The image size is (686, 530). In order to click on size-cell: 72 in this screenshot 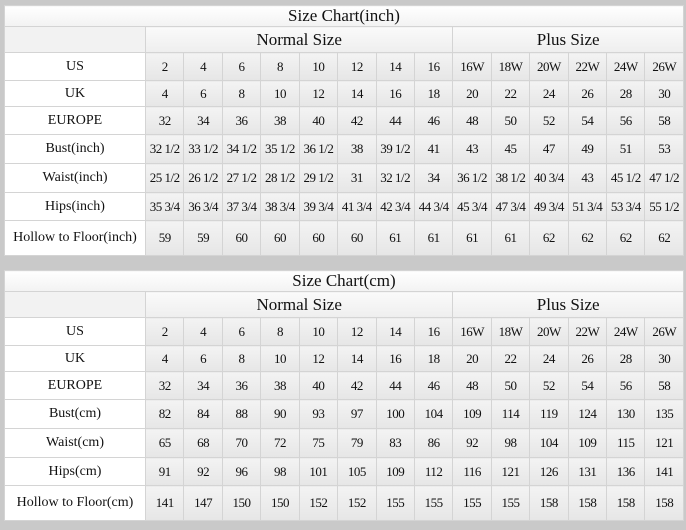, I will do `click(280, 443)`.